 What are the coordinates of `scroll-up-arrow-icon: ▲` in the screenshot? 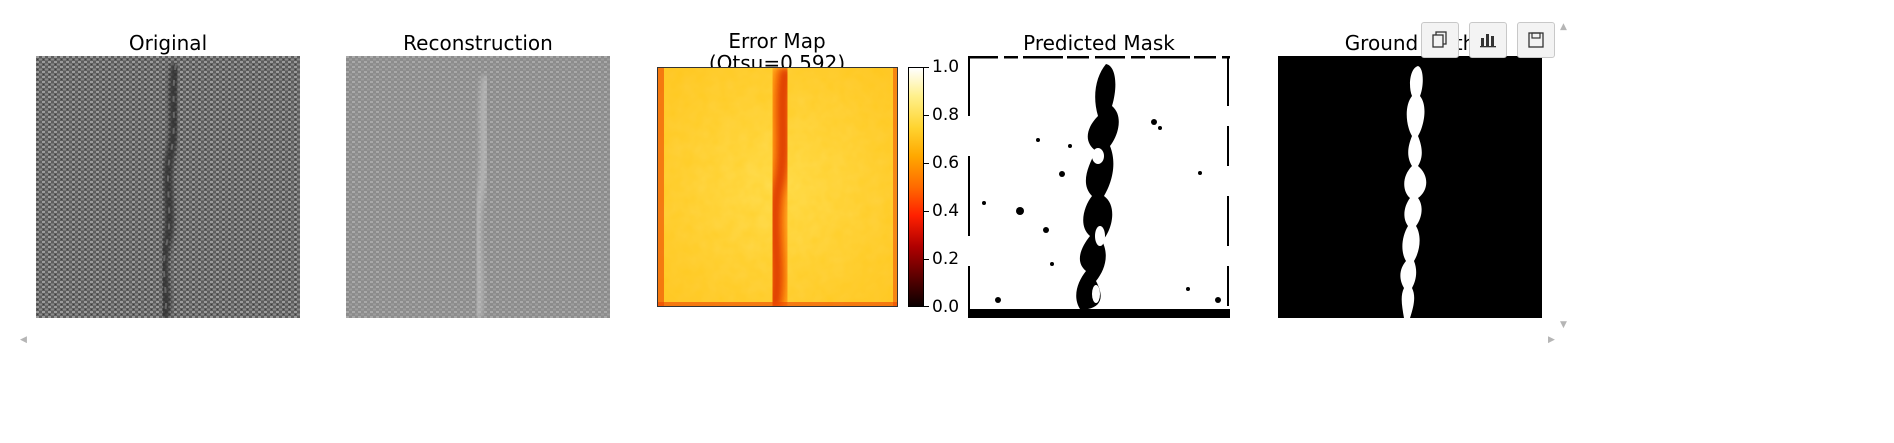 It's located at (1563, 27).